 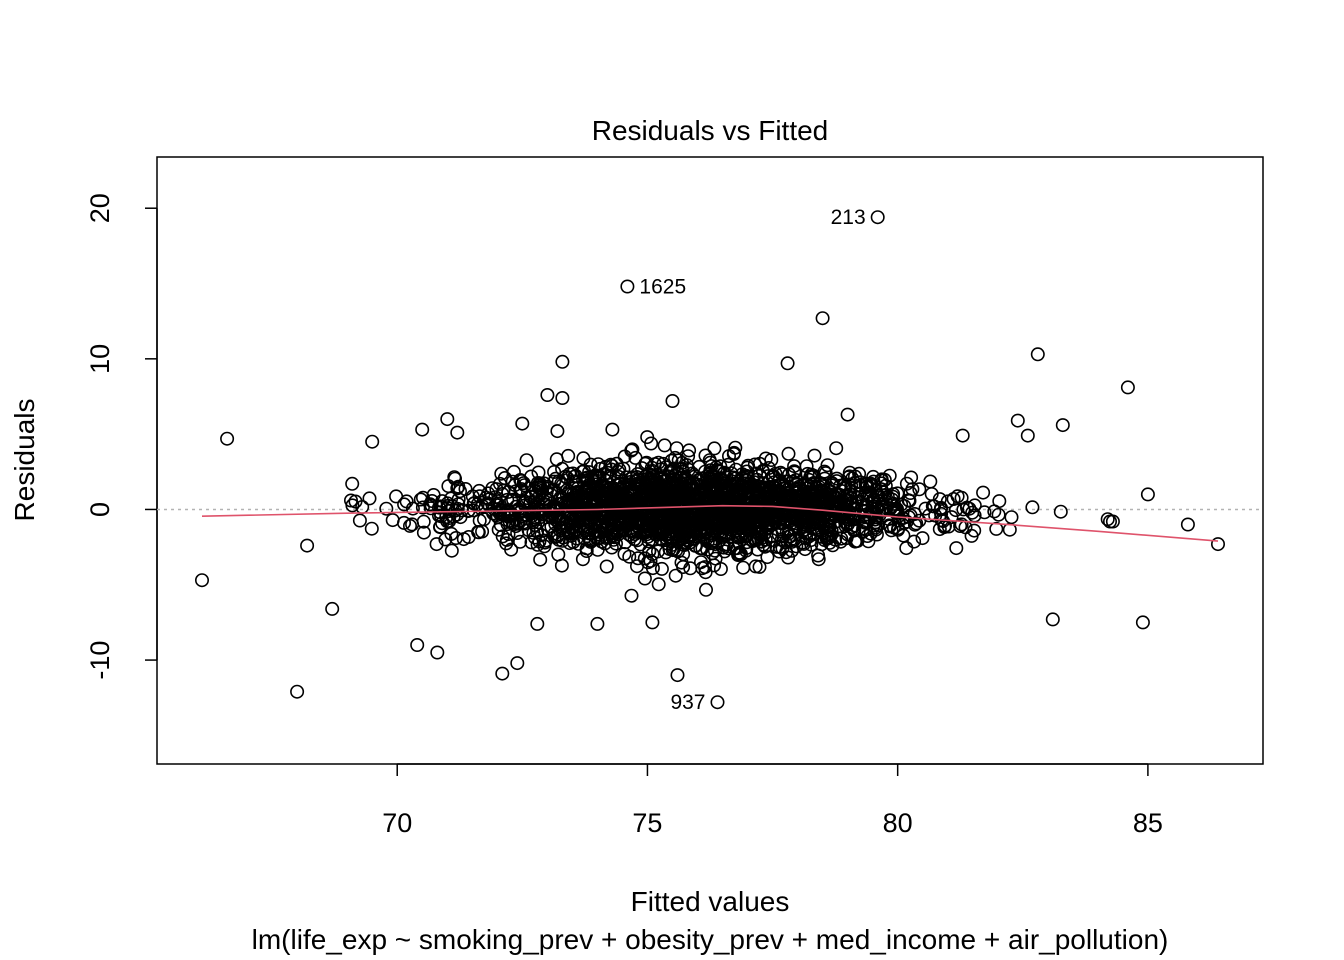 I want to click on chart-title: Residuals vs Fitted, so click(x=710, y=130).